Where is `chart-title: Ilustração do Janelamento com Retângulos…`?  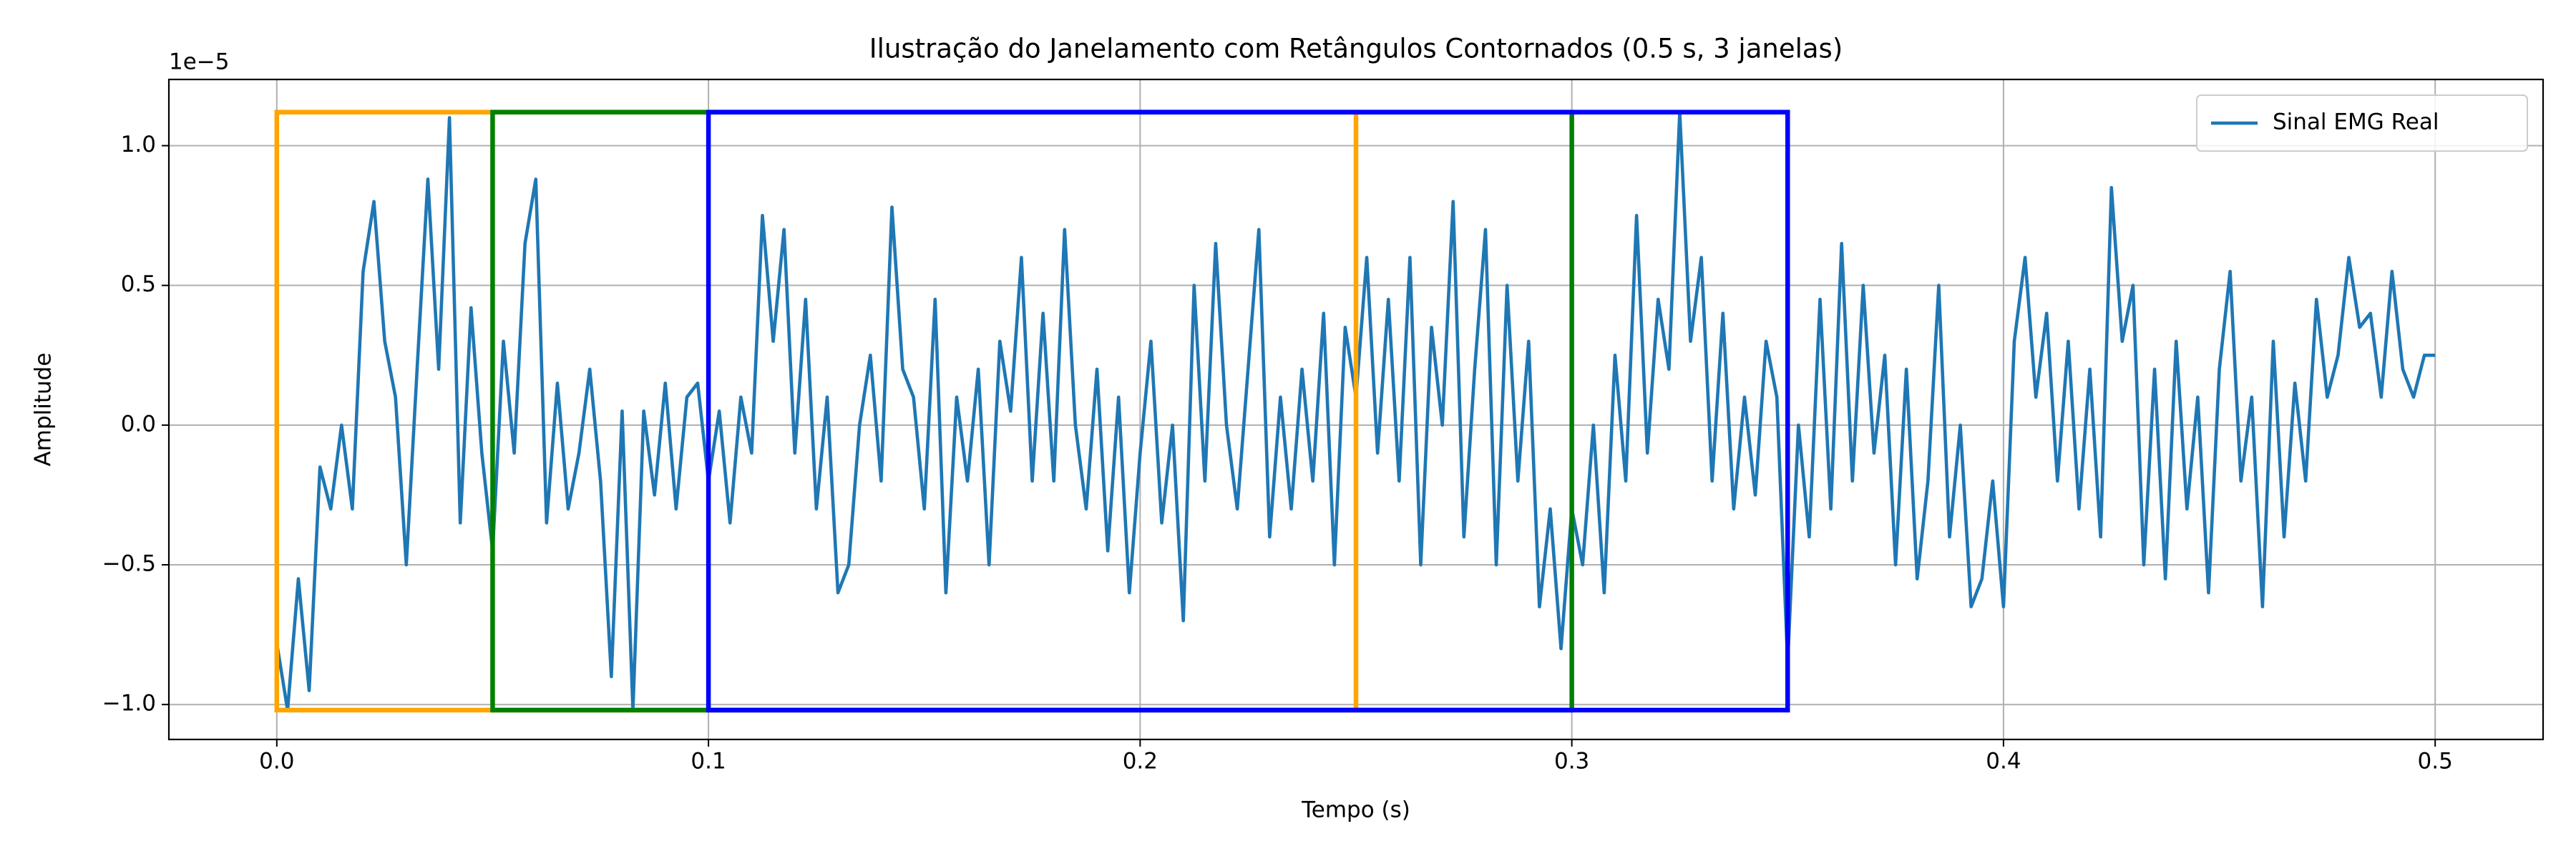
chart-title: Ilustração do Janelamento com Retângulos… is located at coordinates (1356, 49).